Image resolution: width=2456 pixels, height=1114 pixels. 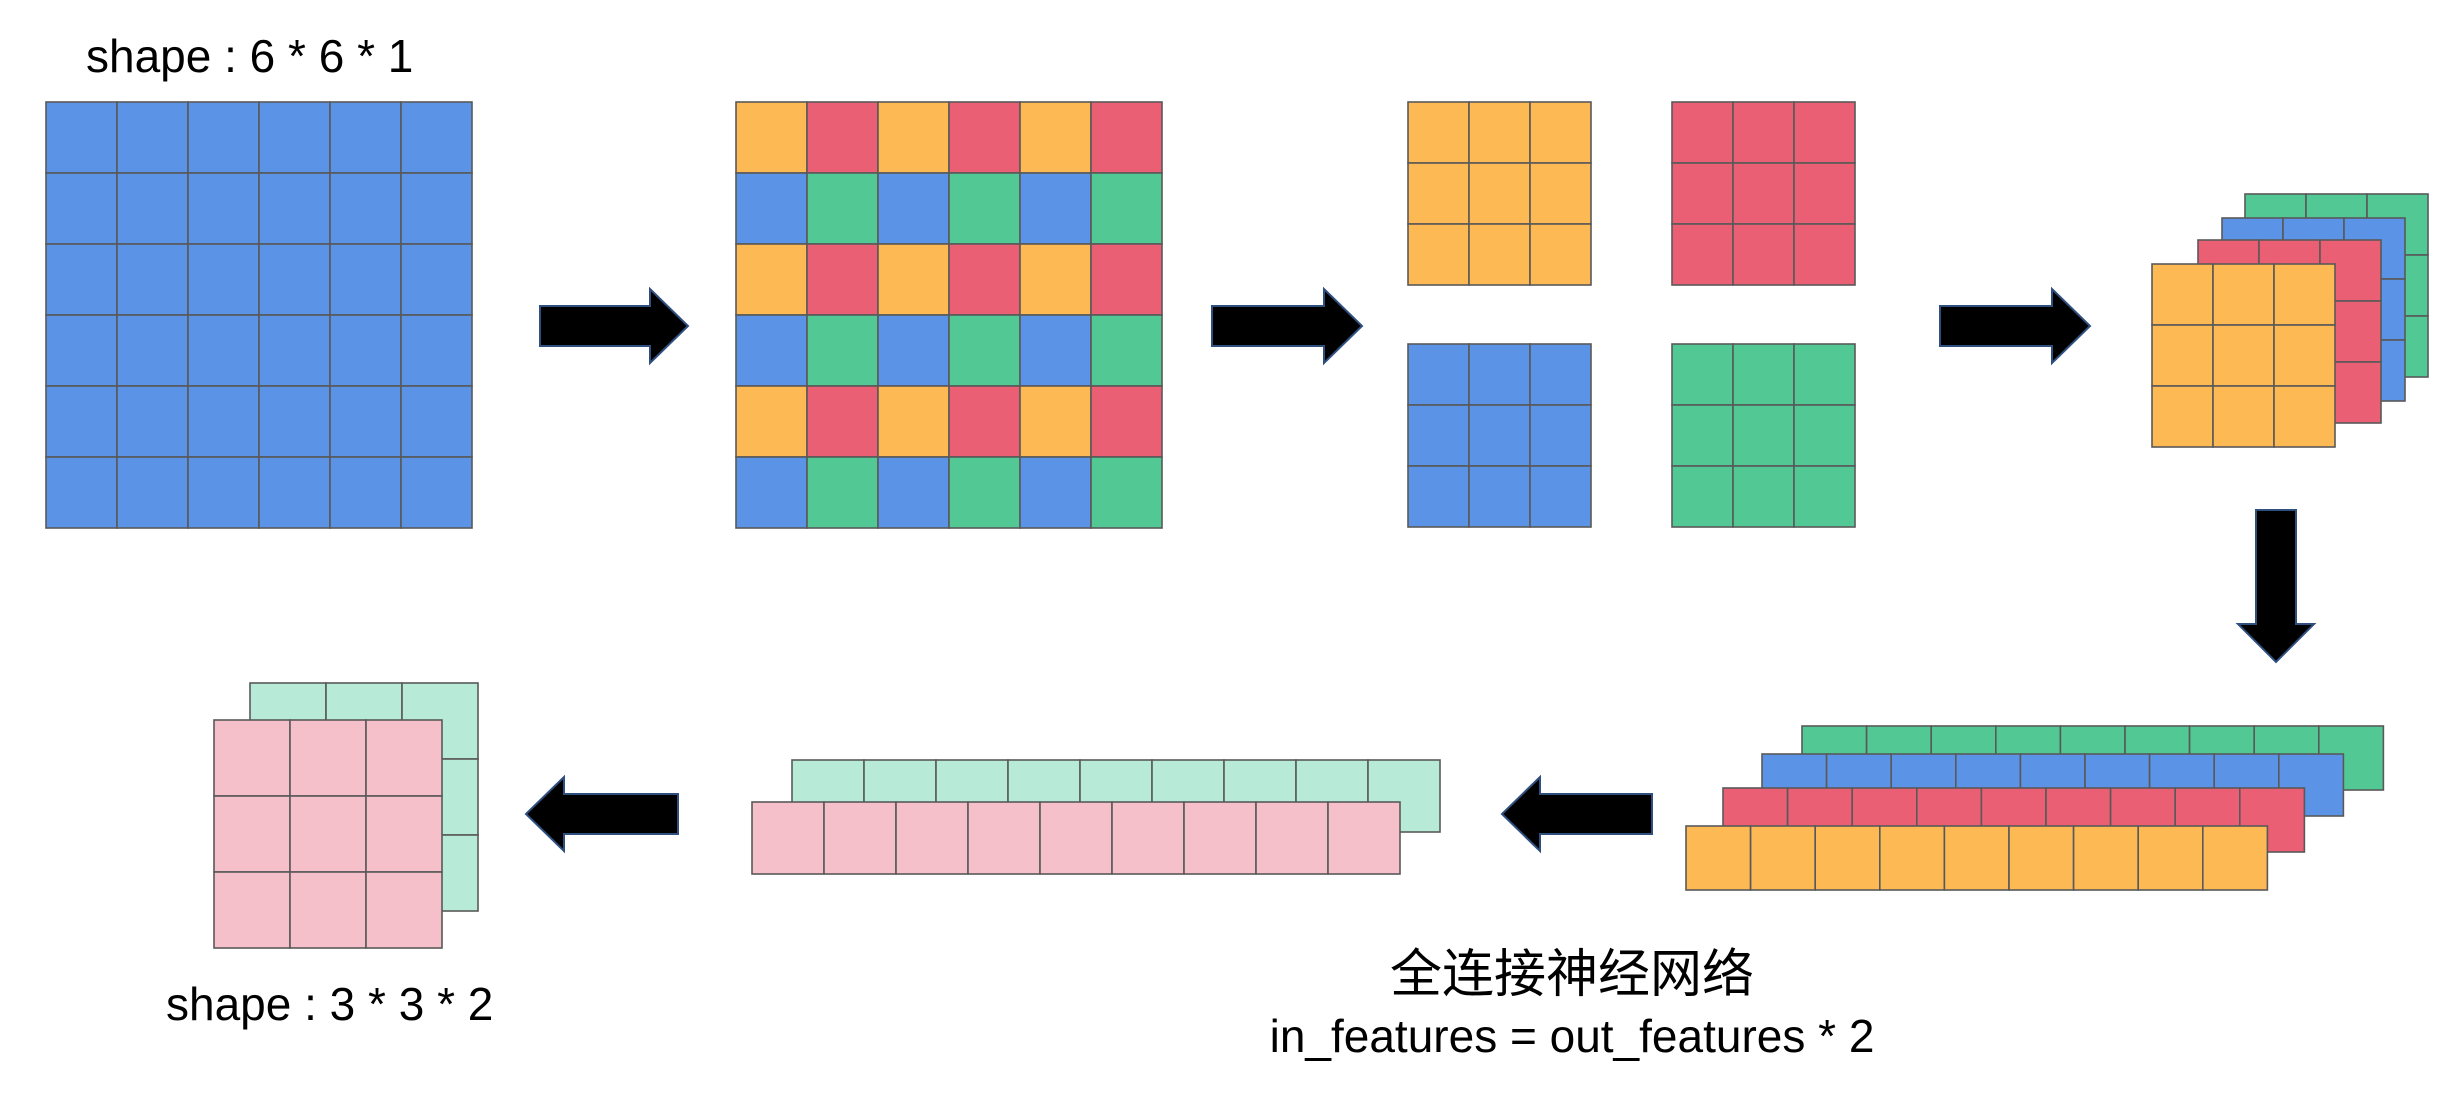 I want to click on fc-output-vectors, so click(x=1096, y=817).